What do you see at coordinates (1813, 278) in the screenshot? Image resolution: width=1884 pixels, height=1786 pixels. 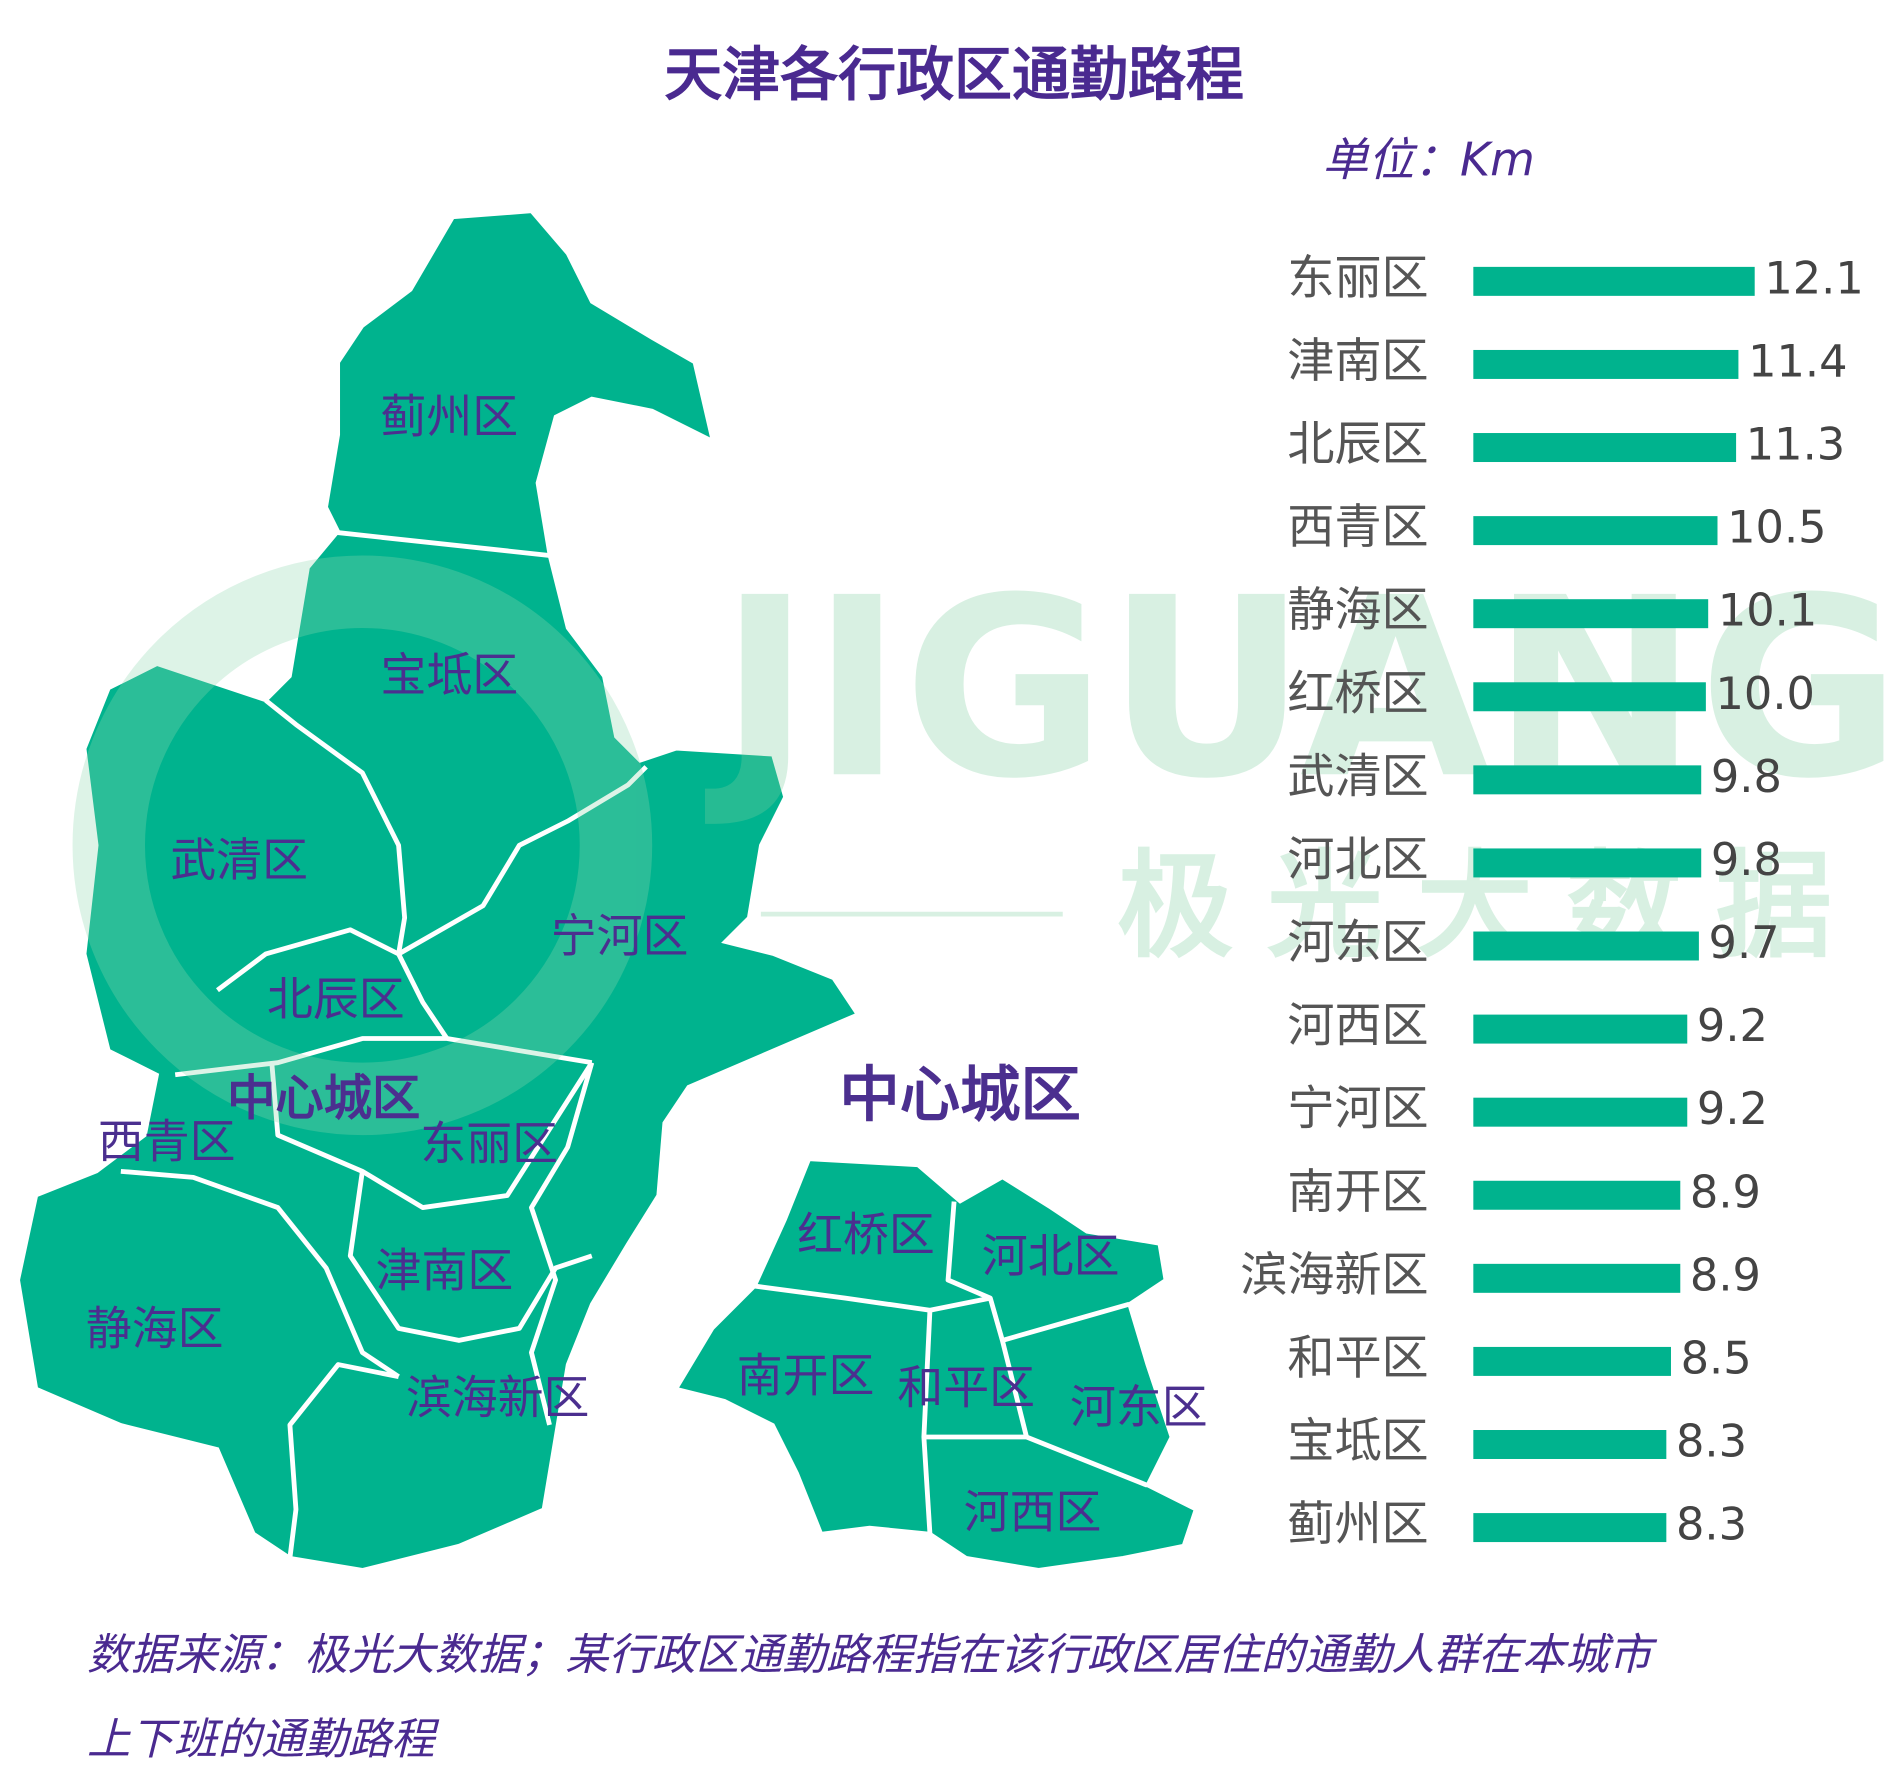 I see `value-label: 12.1` at bounding box center [1813, 278].